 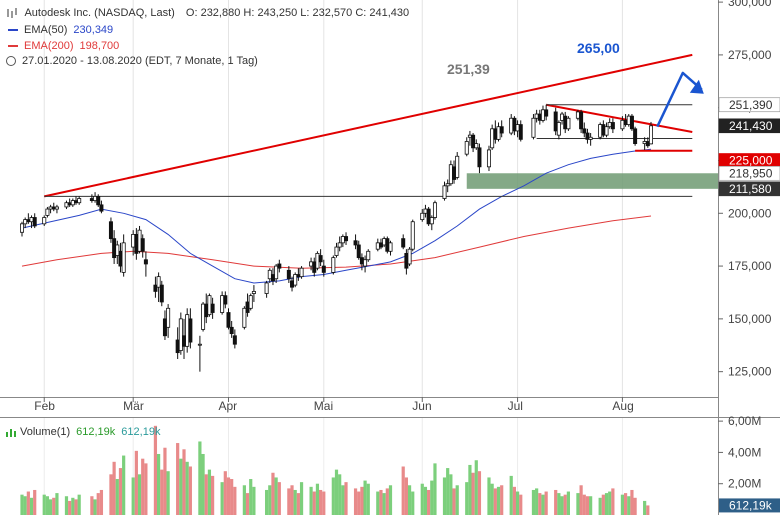 What do you see at coordinates (592, 181) in the screenshot?
I see `support-zone` at bounding box center [592, 181].